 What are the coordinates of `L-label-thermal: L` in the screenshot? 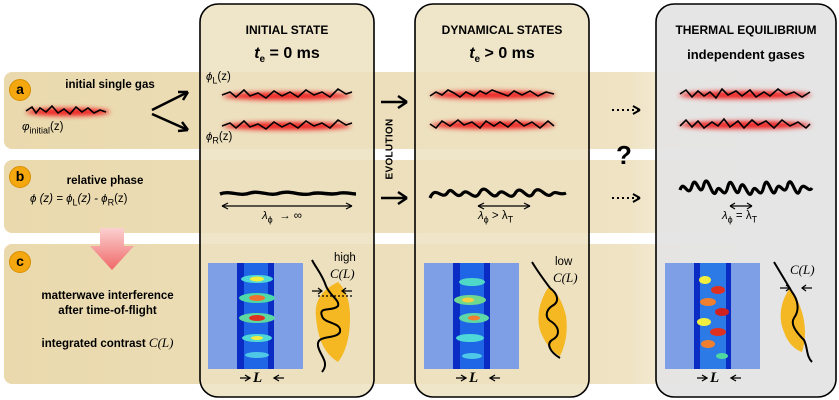 It's located at (715, 378).